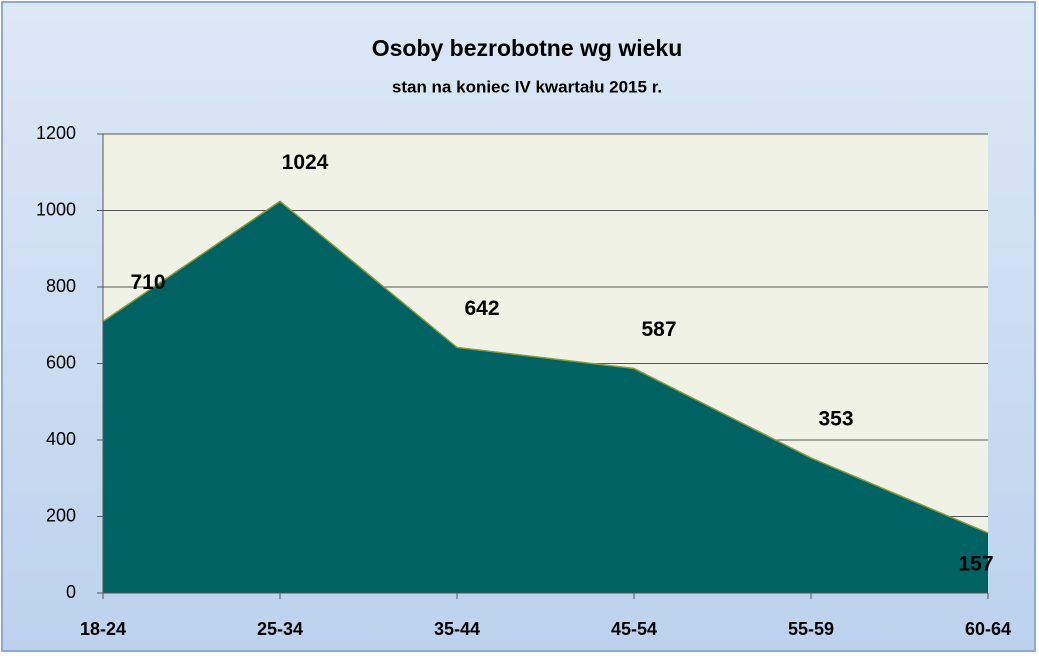 This screenshot has width=1039, height=660. I want to click on x-tick-label: 35-44, so click(457, 629).